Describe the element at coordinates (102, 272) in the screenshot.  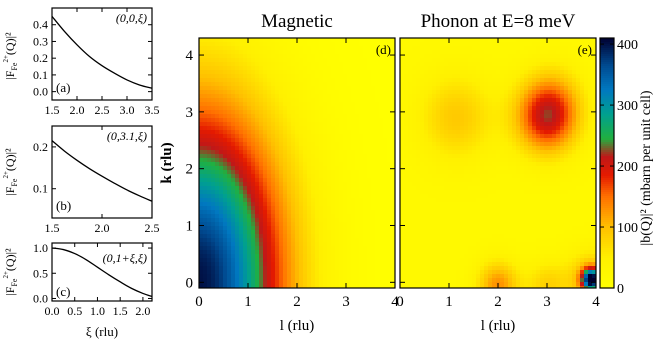
I see `panel-c-frame` at that location.